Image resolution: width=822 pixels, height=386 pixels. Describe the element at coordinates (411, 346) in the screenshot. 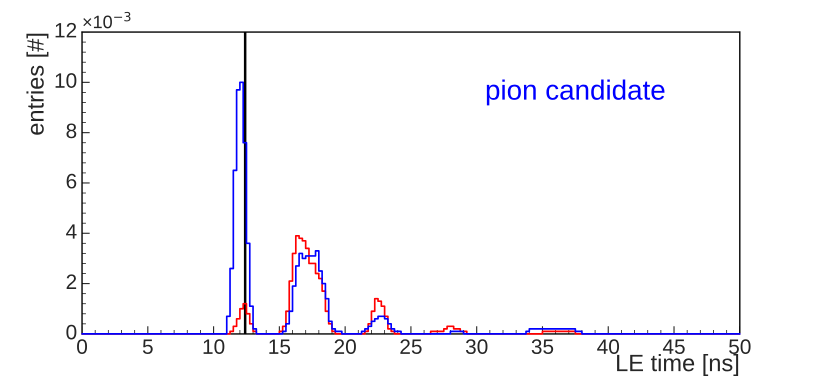

I see `x-tick-label: 25` at that location.